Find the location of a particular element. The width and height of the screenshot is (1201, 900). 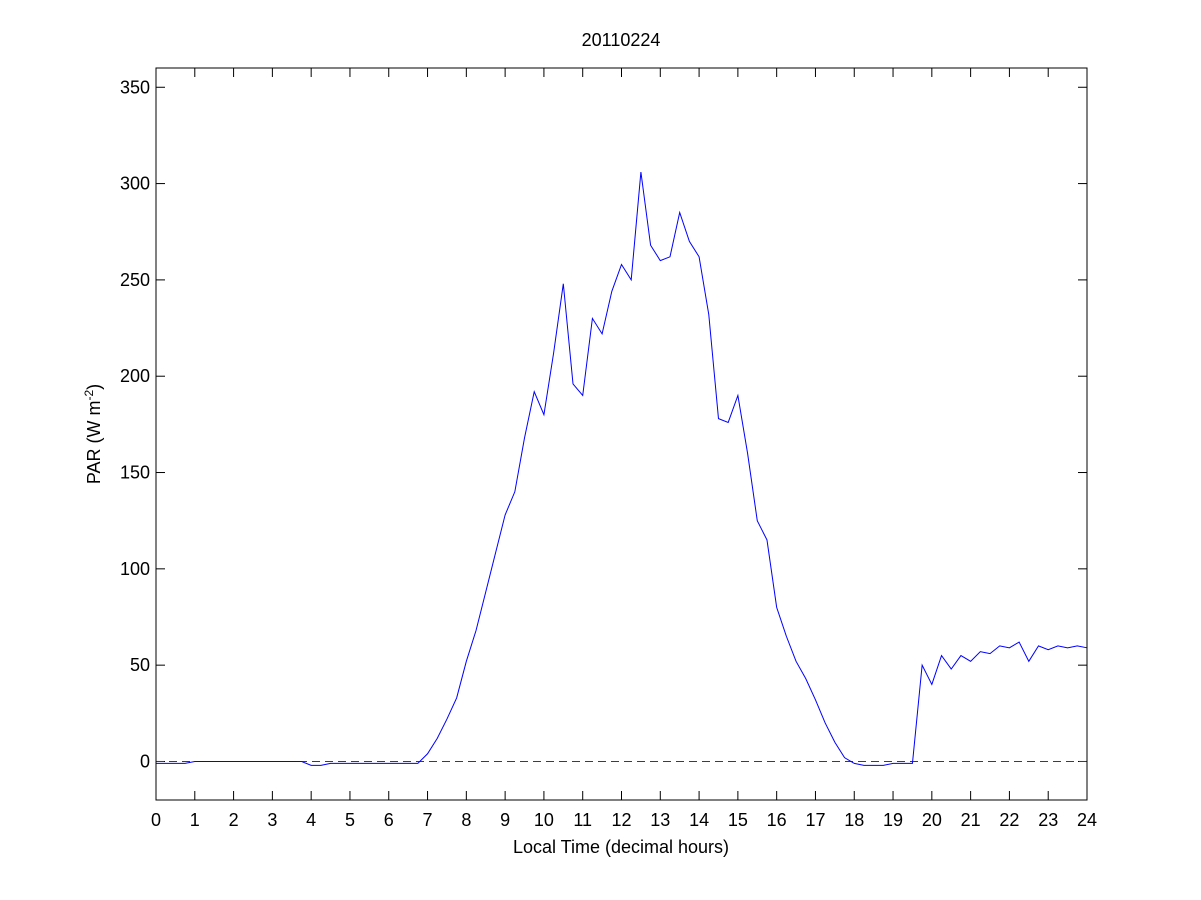

x-tick-label: 11 is located at coordinates (582, 820).